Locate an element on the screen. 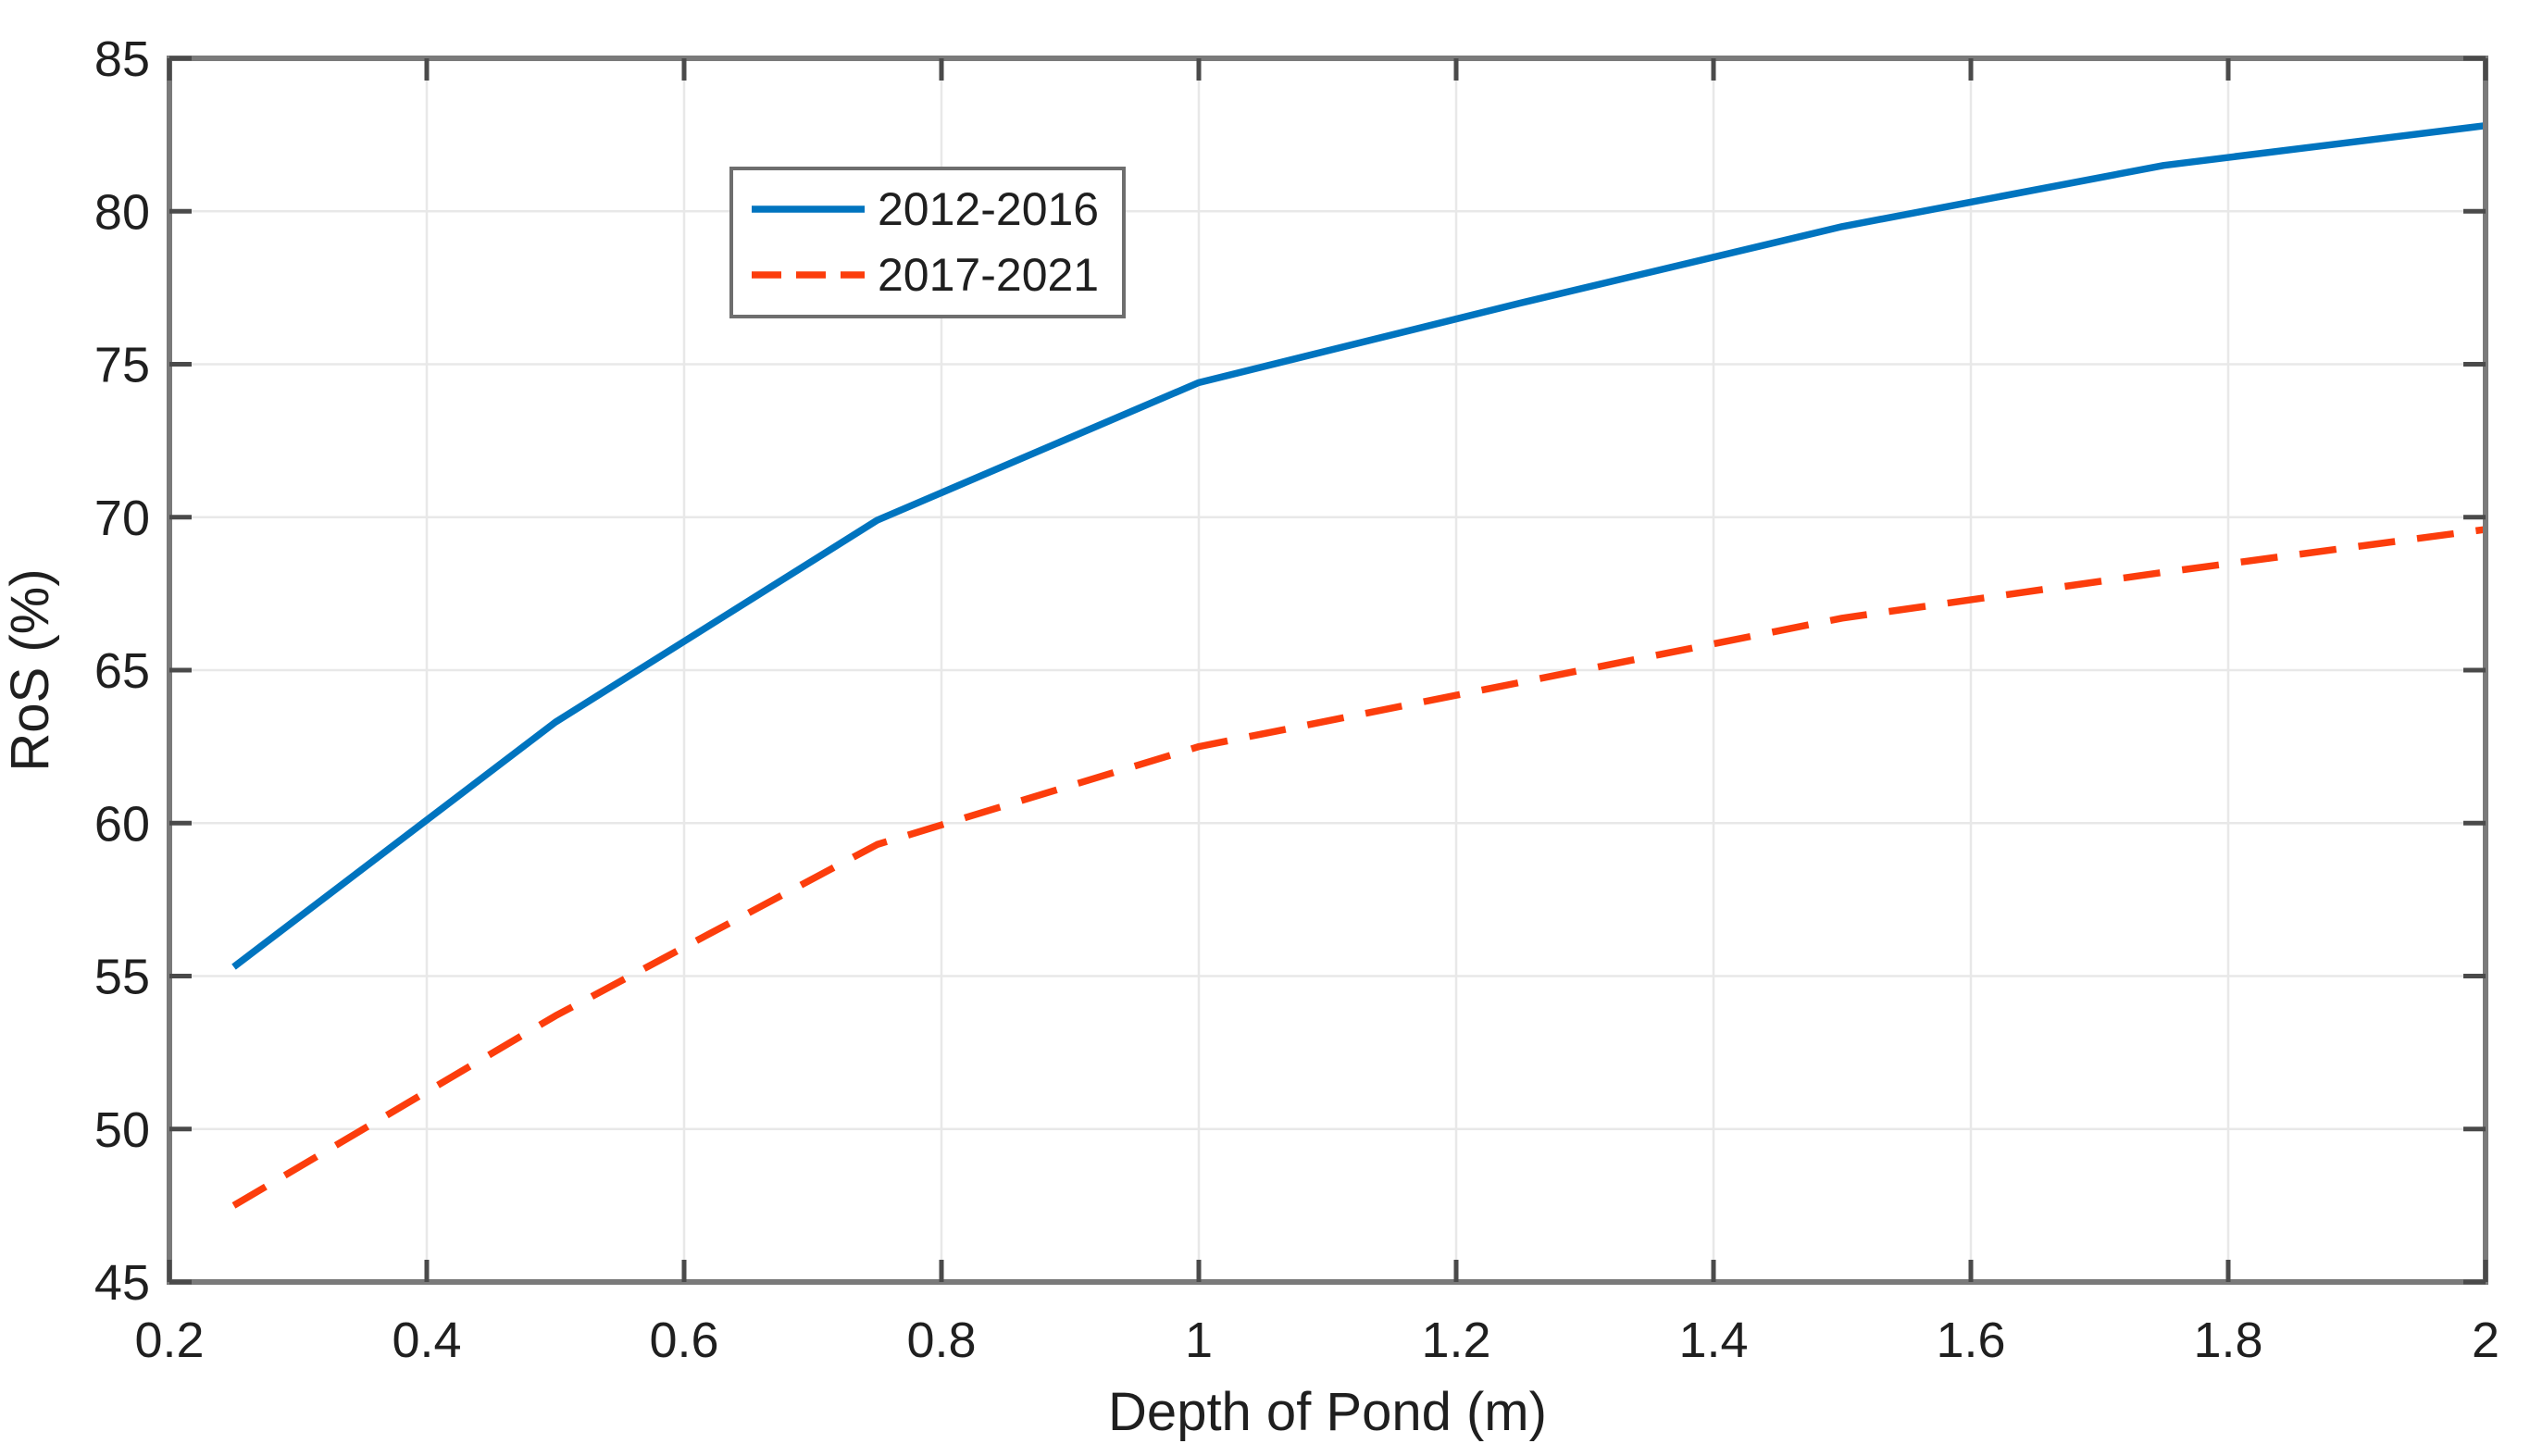 This screenshot has height=1456, width=2530. x-tick-label: 1.2 is located at coordinates (1455, 1340).